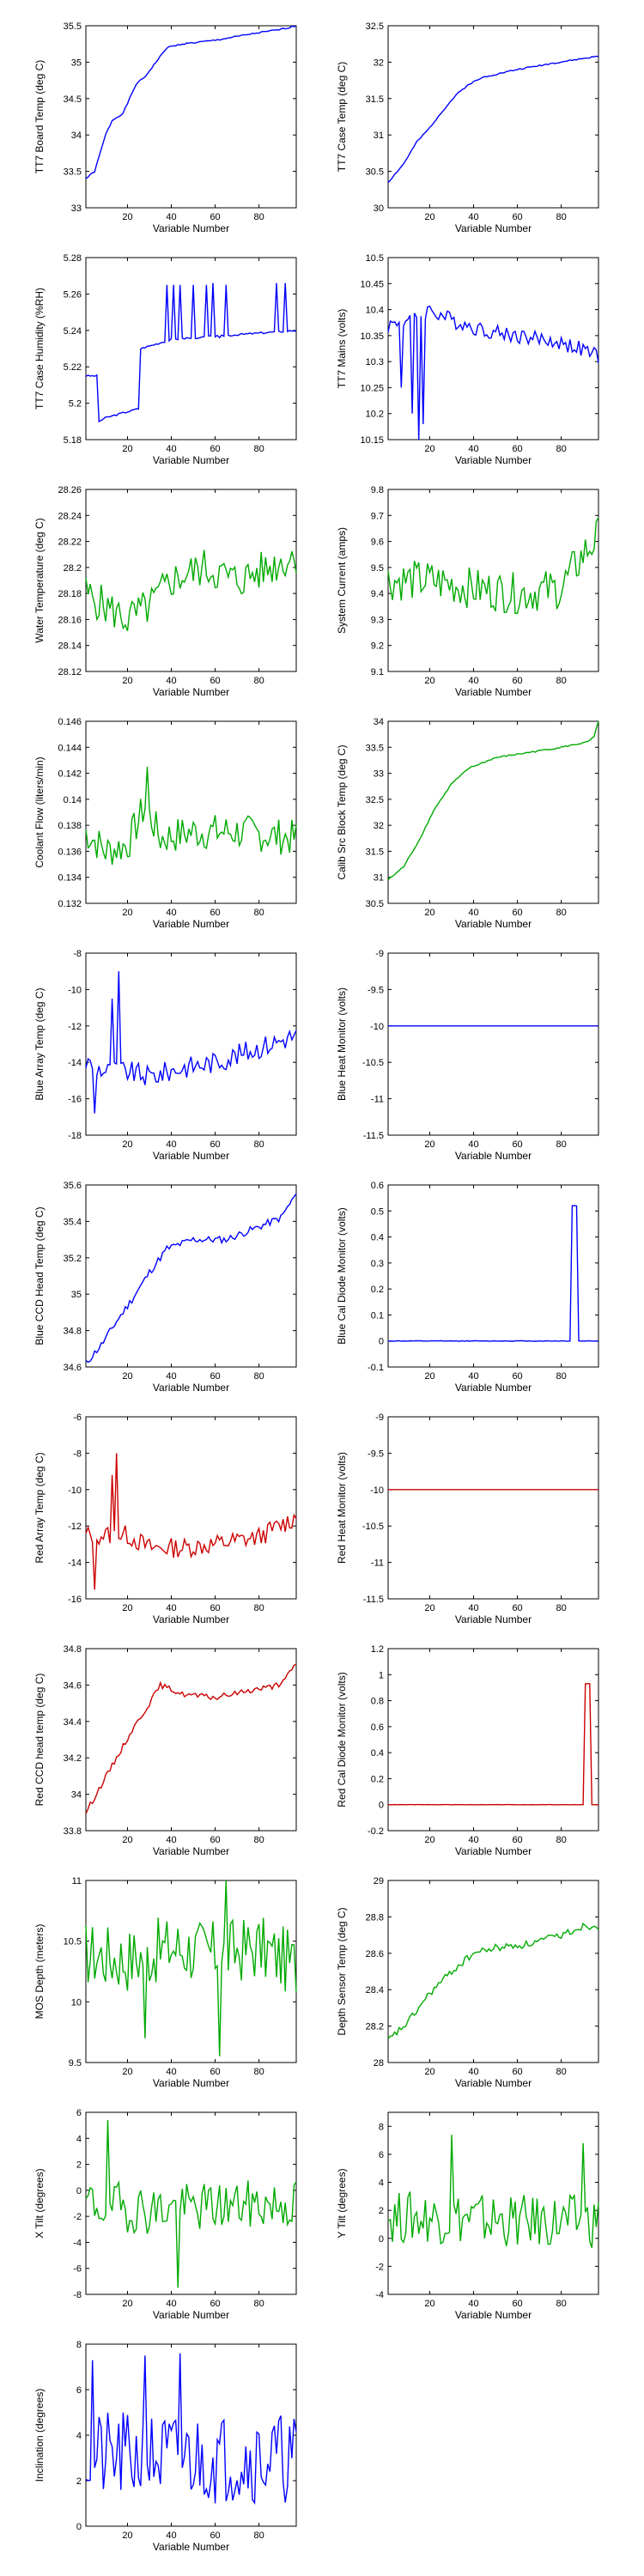 Image resolution: width=644 pixels, height=2576 pixels. What do you see at coordinates (77, 1418) in the screenshot?
I see `y-tick-label: -6` at bounding box center [77, 1418].